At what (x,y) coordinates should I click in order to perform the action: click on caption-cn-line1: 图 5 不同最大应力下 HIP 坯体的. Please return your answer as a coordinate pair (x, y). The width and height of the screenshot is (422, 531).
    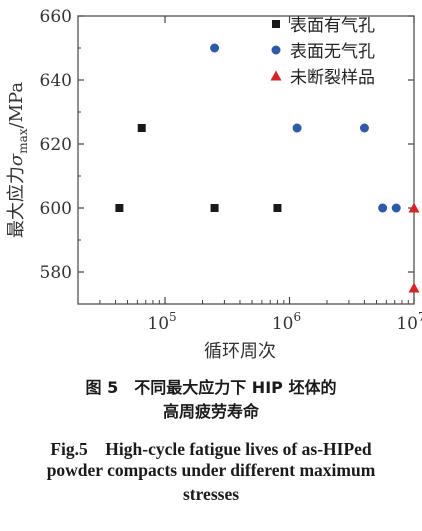
    Looking at the image, I should click on (211, 387).